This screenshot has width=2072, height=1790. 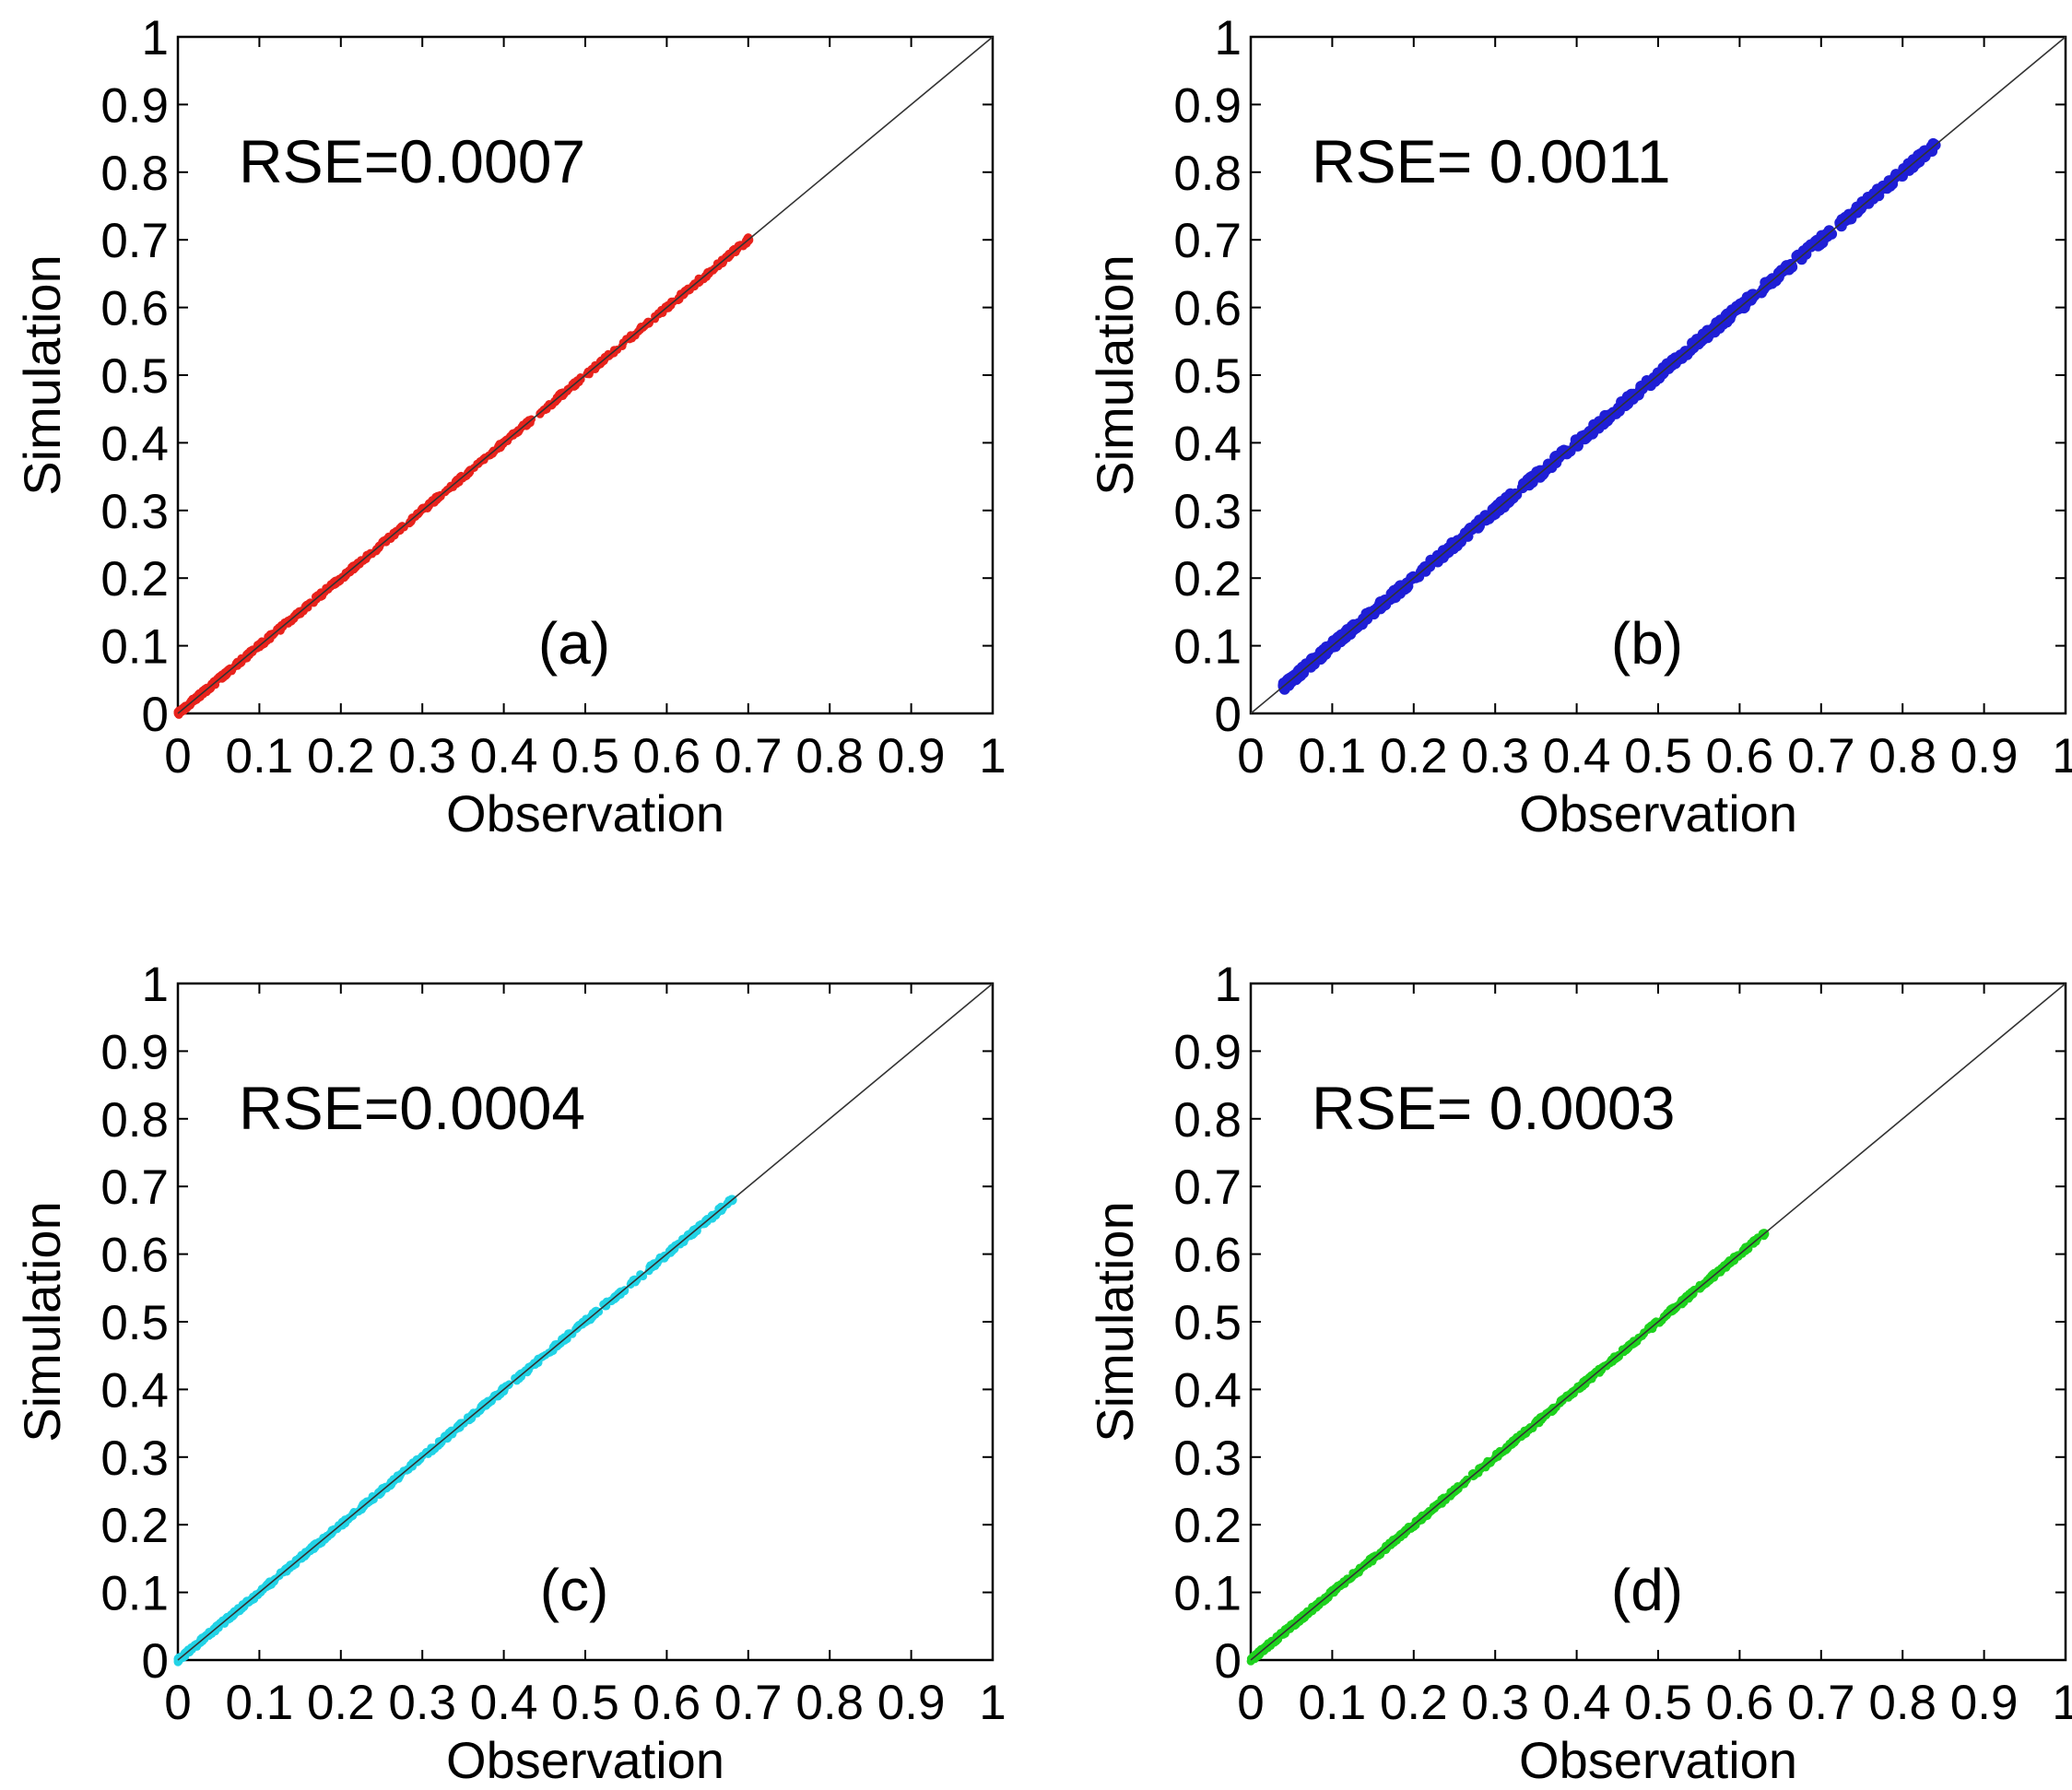 I want to click on y-tick-label: 0.3, so click(x=1208, y=512).